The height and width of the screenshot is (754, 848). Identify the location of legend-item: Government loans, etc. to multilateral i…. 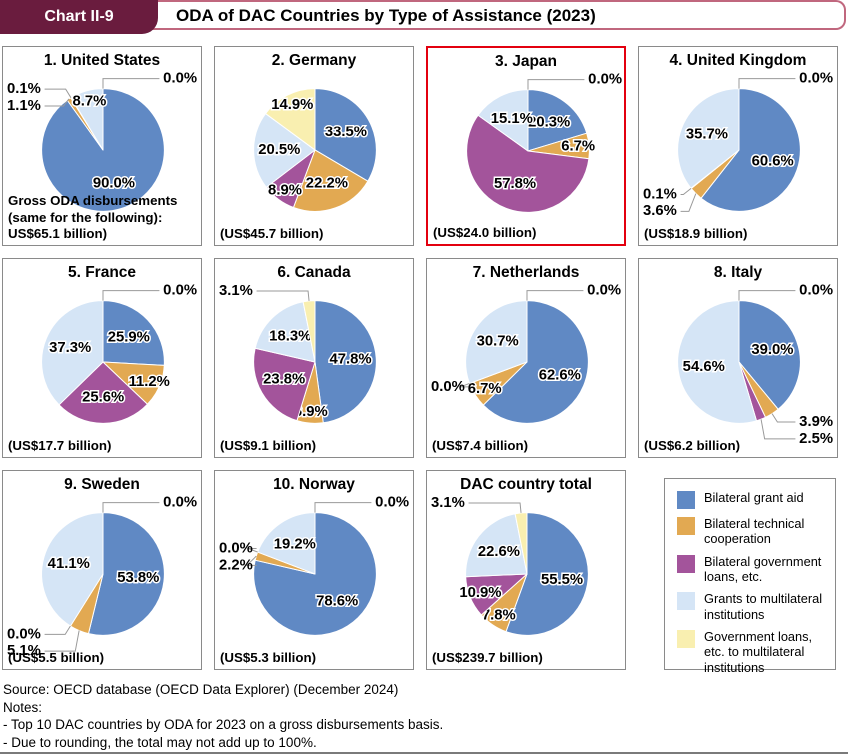
(753, 652).